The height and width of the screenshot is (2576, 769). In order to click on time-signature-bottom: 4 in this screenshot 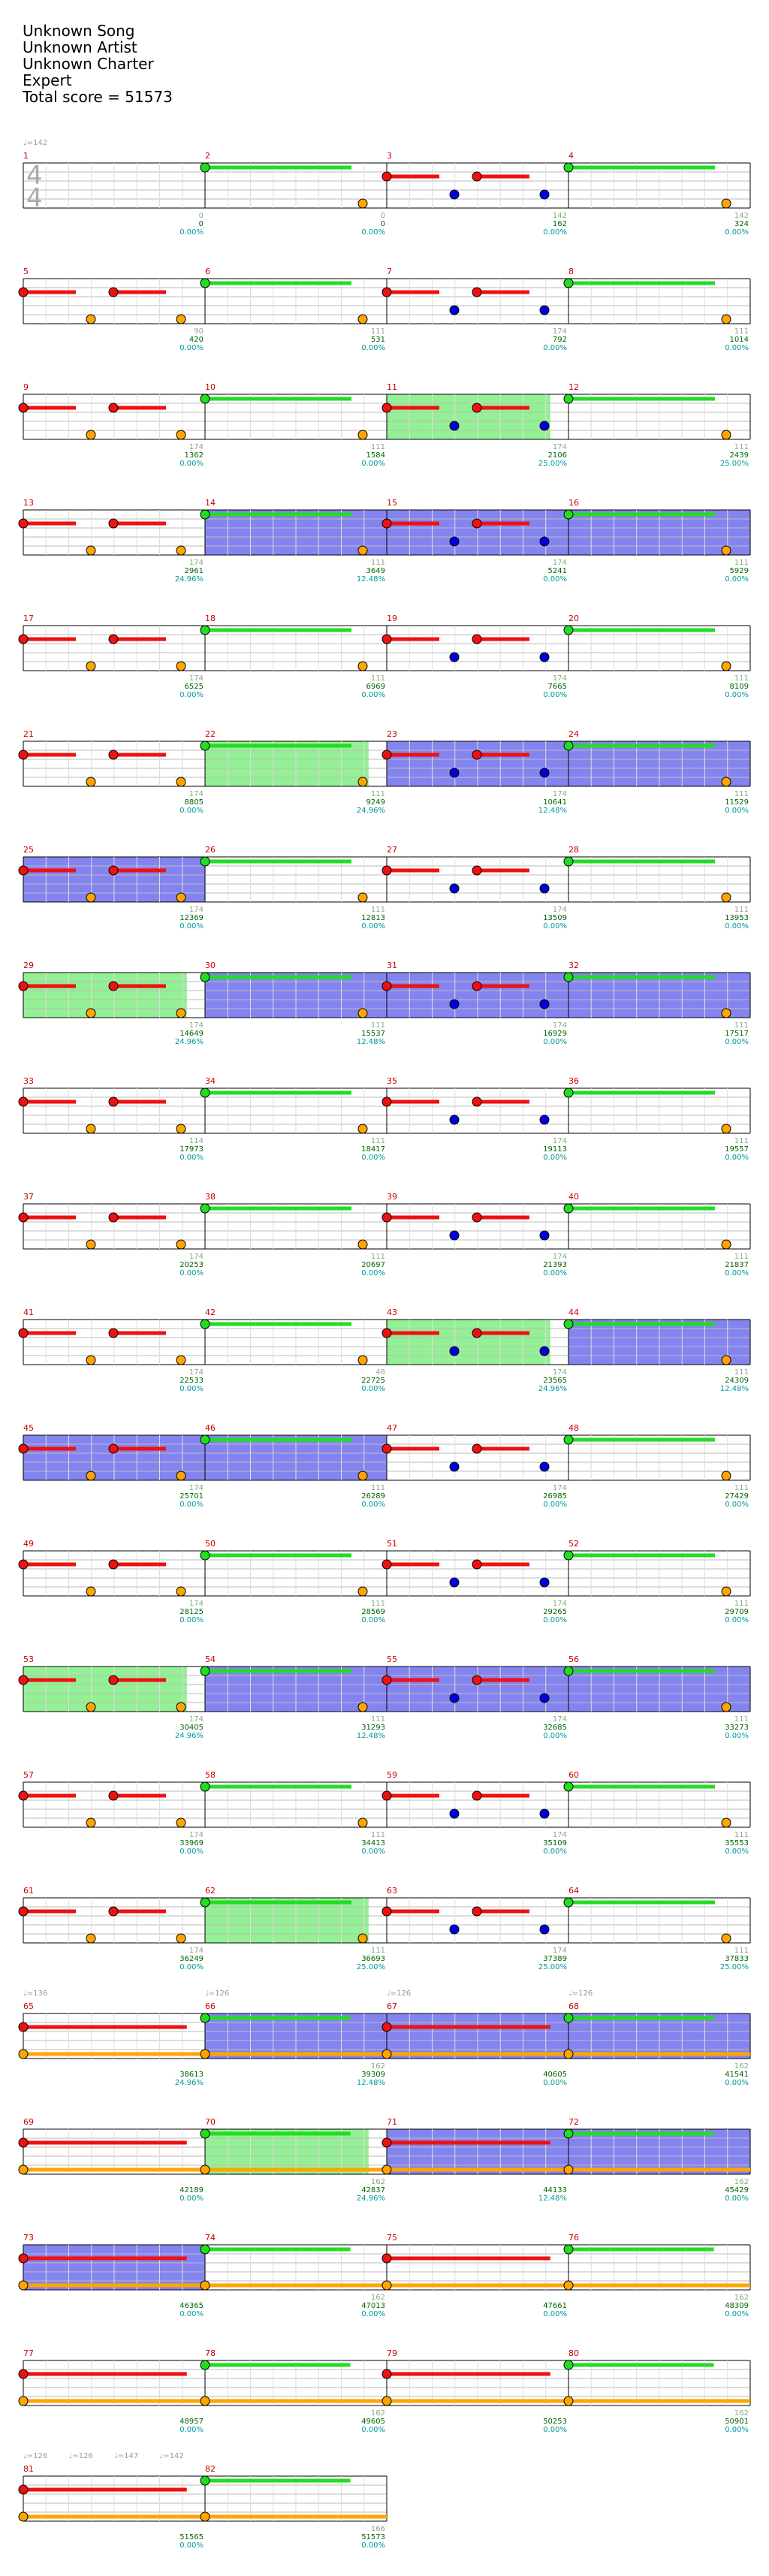, I will do `click(34, 198)`.